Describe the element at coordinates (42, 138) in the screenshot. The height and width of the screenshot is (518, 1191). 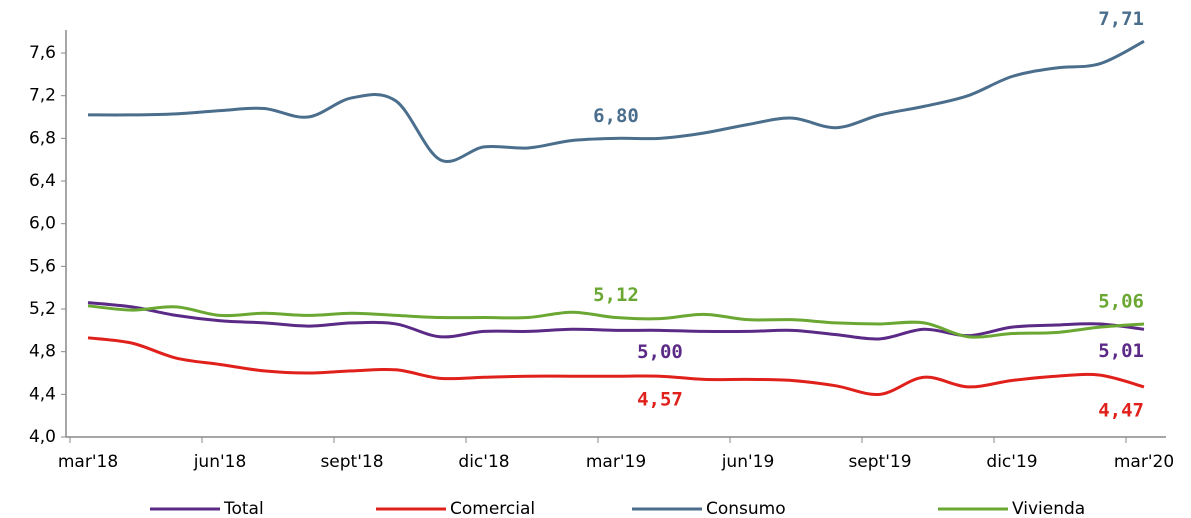
I see `y-tick-label: 6,8` at that location.